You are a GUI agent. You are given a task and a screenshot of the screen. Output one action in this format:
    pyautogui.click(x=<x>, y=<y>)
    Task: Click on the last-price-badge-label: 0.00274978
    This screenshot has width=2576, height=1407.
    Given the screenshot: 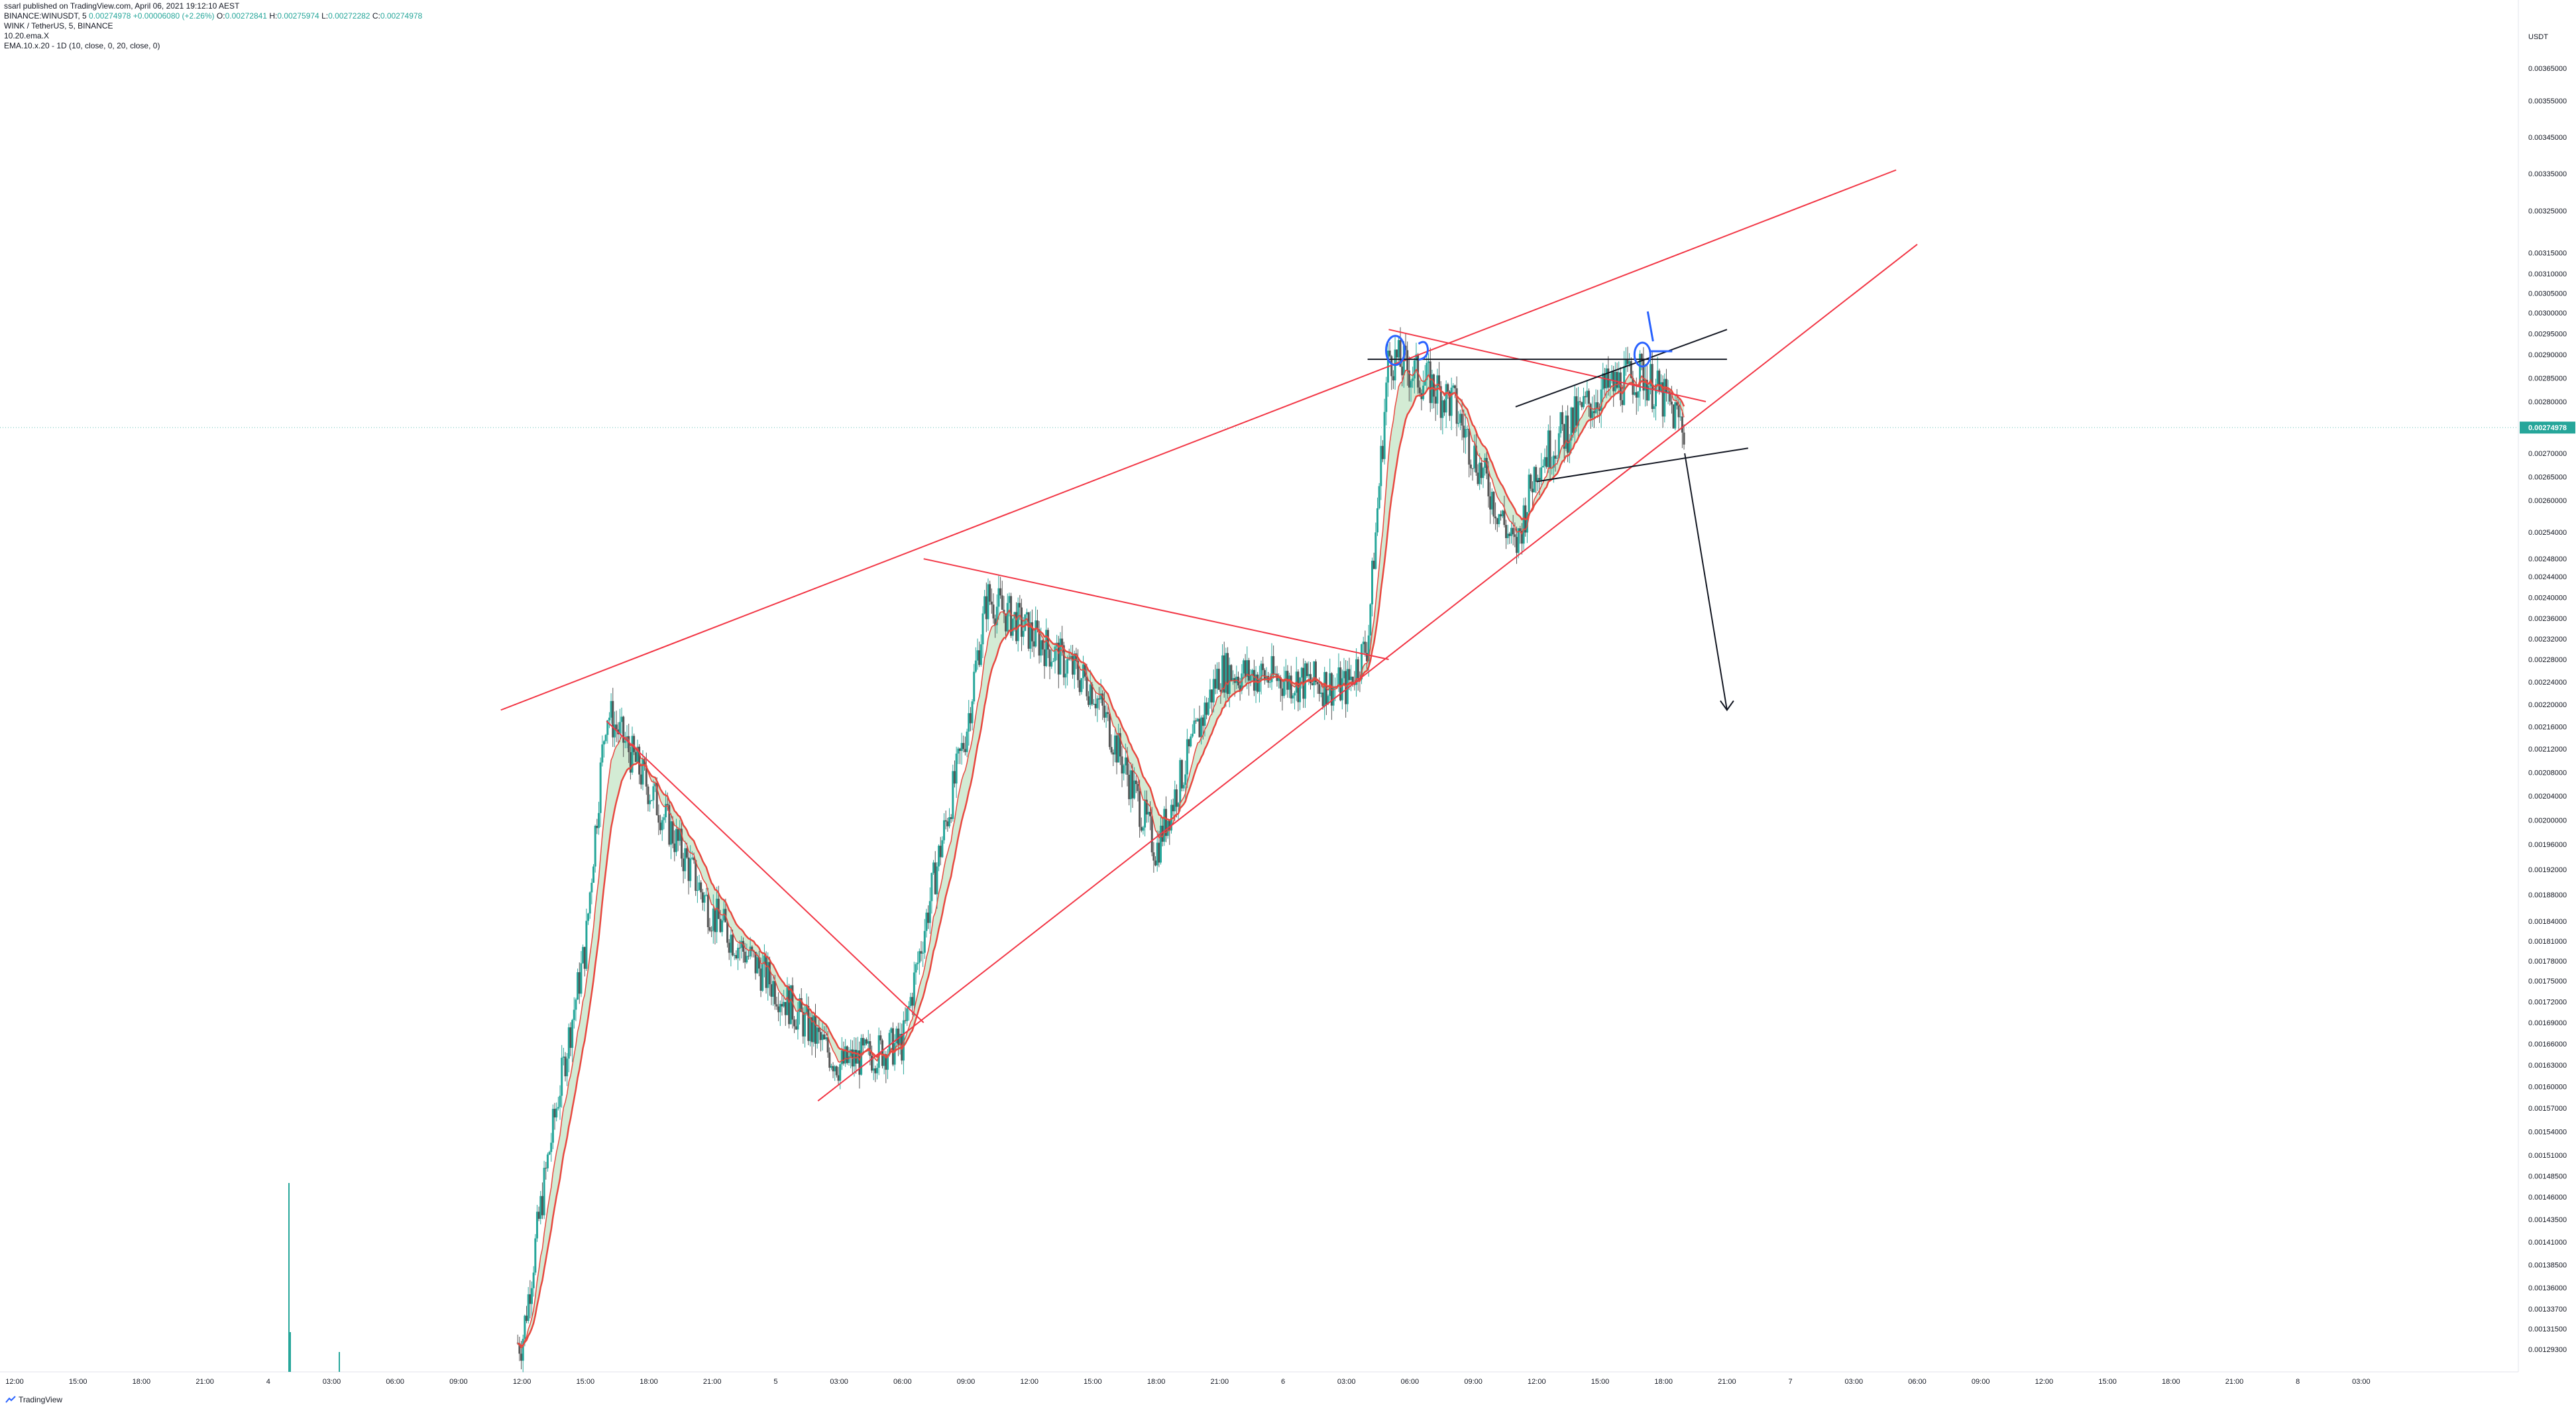 What is the action you would take?
    pyautogui.click(x=2548, y=428)
    